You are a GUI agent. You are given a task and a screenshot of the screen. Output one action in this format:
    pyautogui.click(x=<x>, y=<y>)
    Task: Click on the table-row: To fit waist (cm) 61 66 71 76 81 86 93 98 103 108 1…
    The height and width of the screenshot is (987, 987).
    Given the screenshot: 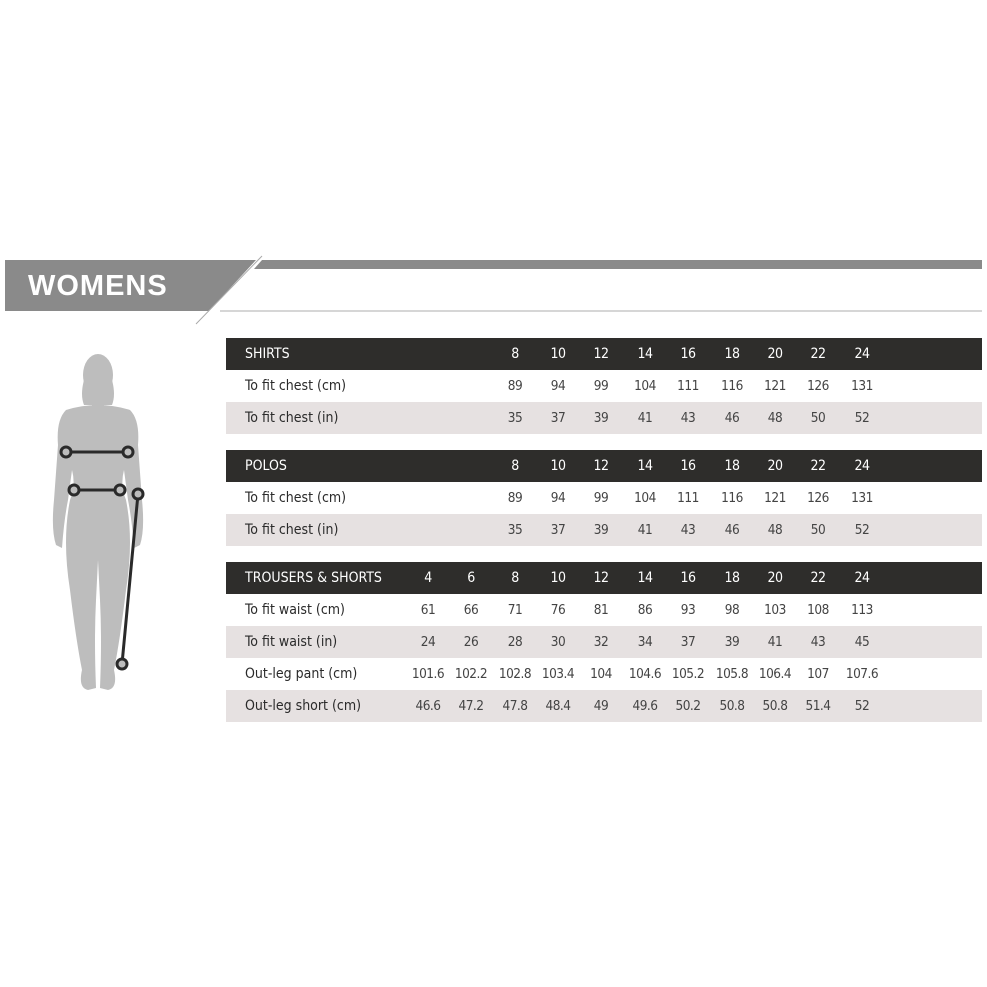 What is the action you would take?
    pyautogui.click(x=604, y=610)
    